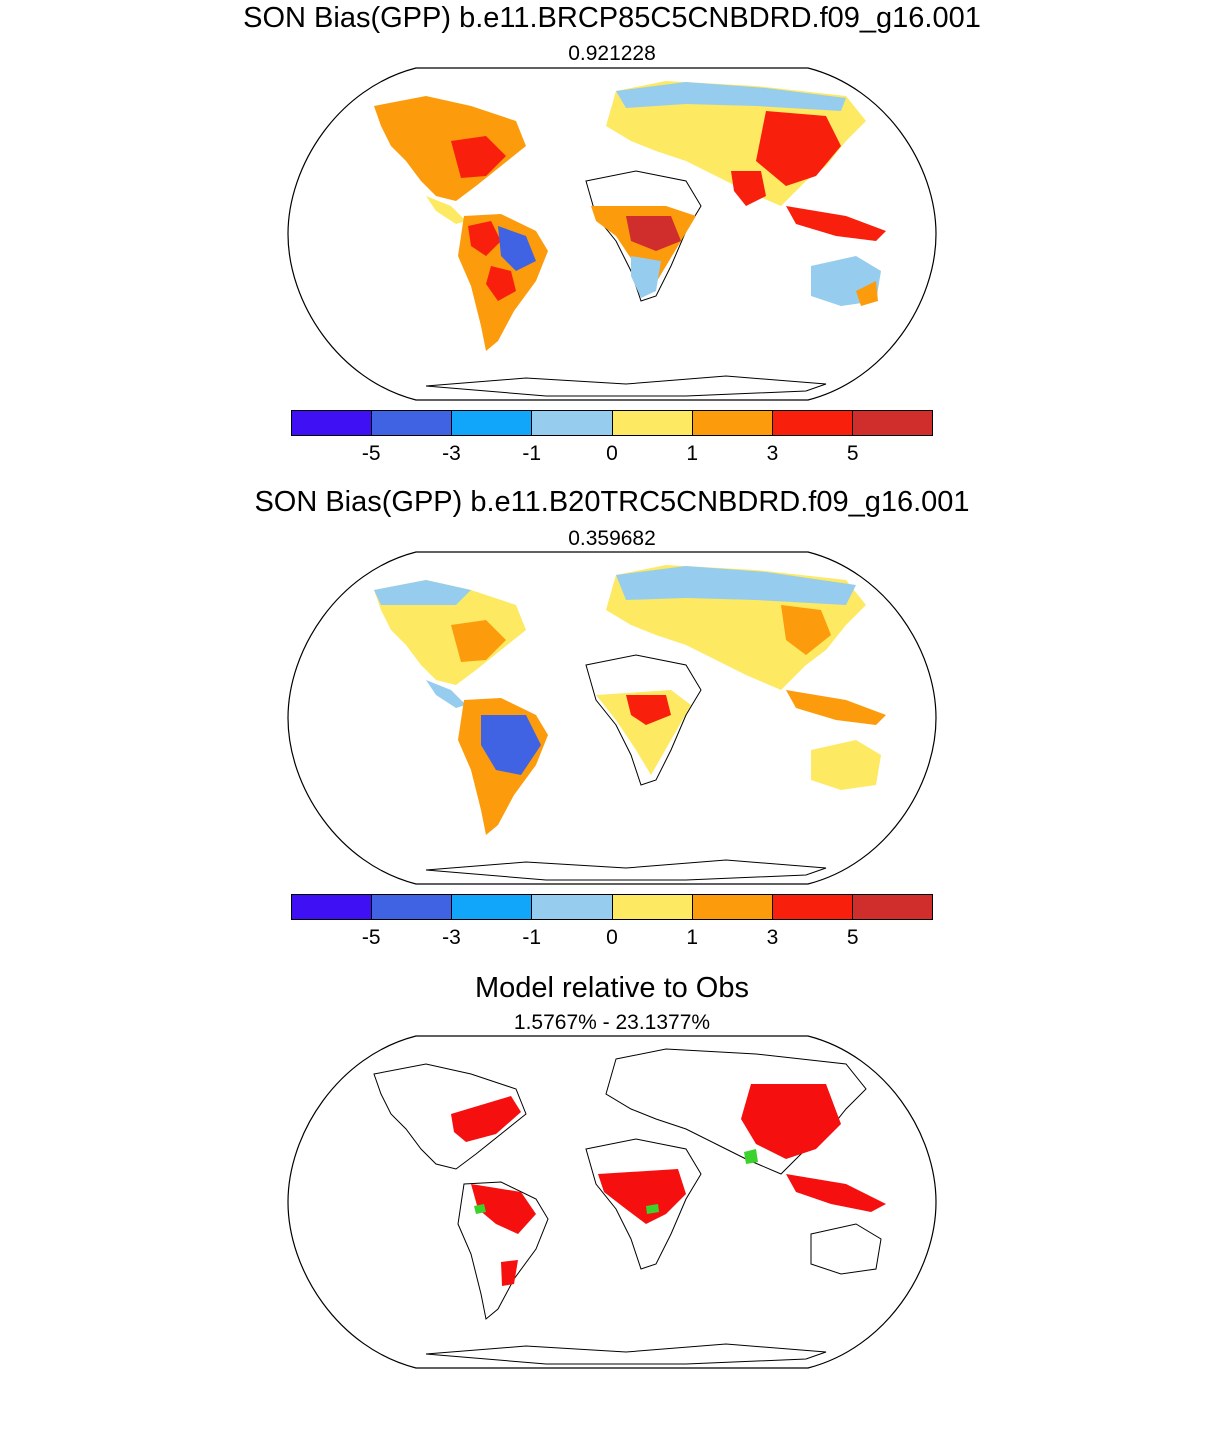  What do you see at coordinates (612, 1022) in the screenshot?
I see `panel-3-subtitle: 1.5767% - 23.1377%` at bounding box center [612, 1022].